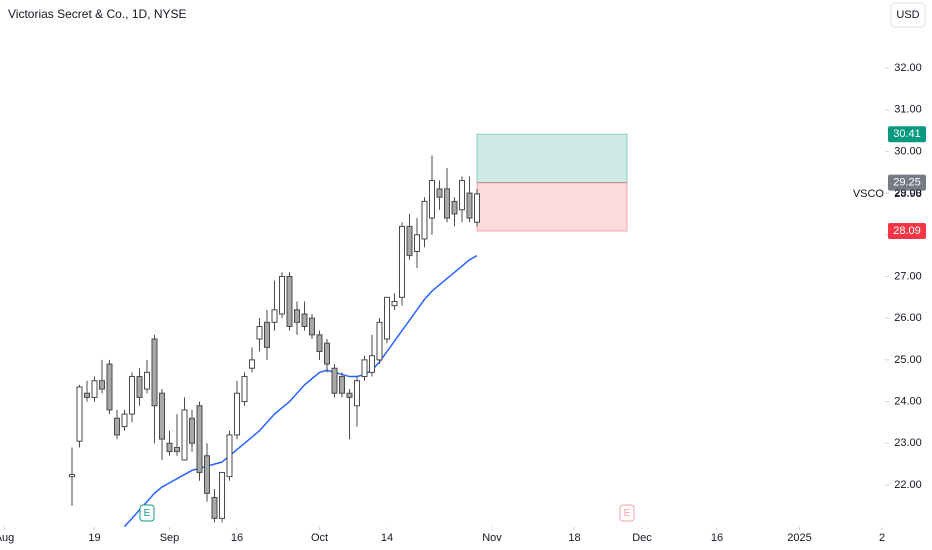 The height and width of the screenshot is (550, 932). What do you see at coordinates (642, 538) in the screenshot?
I see `x-tick-label: Dec` at bounding box center [642, 538].